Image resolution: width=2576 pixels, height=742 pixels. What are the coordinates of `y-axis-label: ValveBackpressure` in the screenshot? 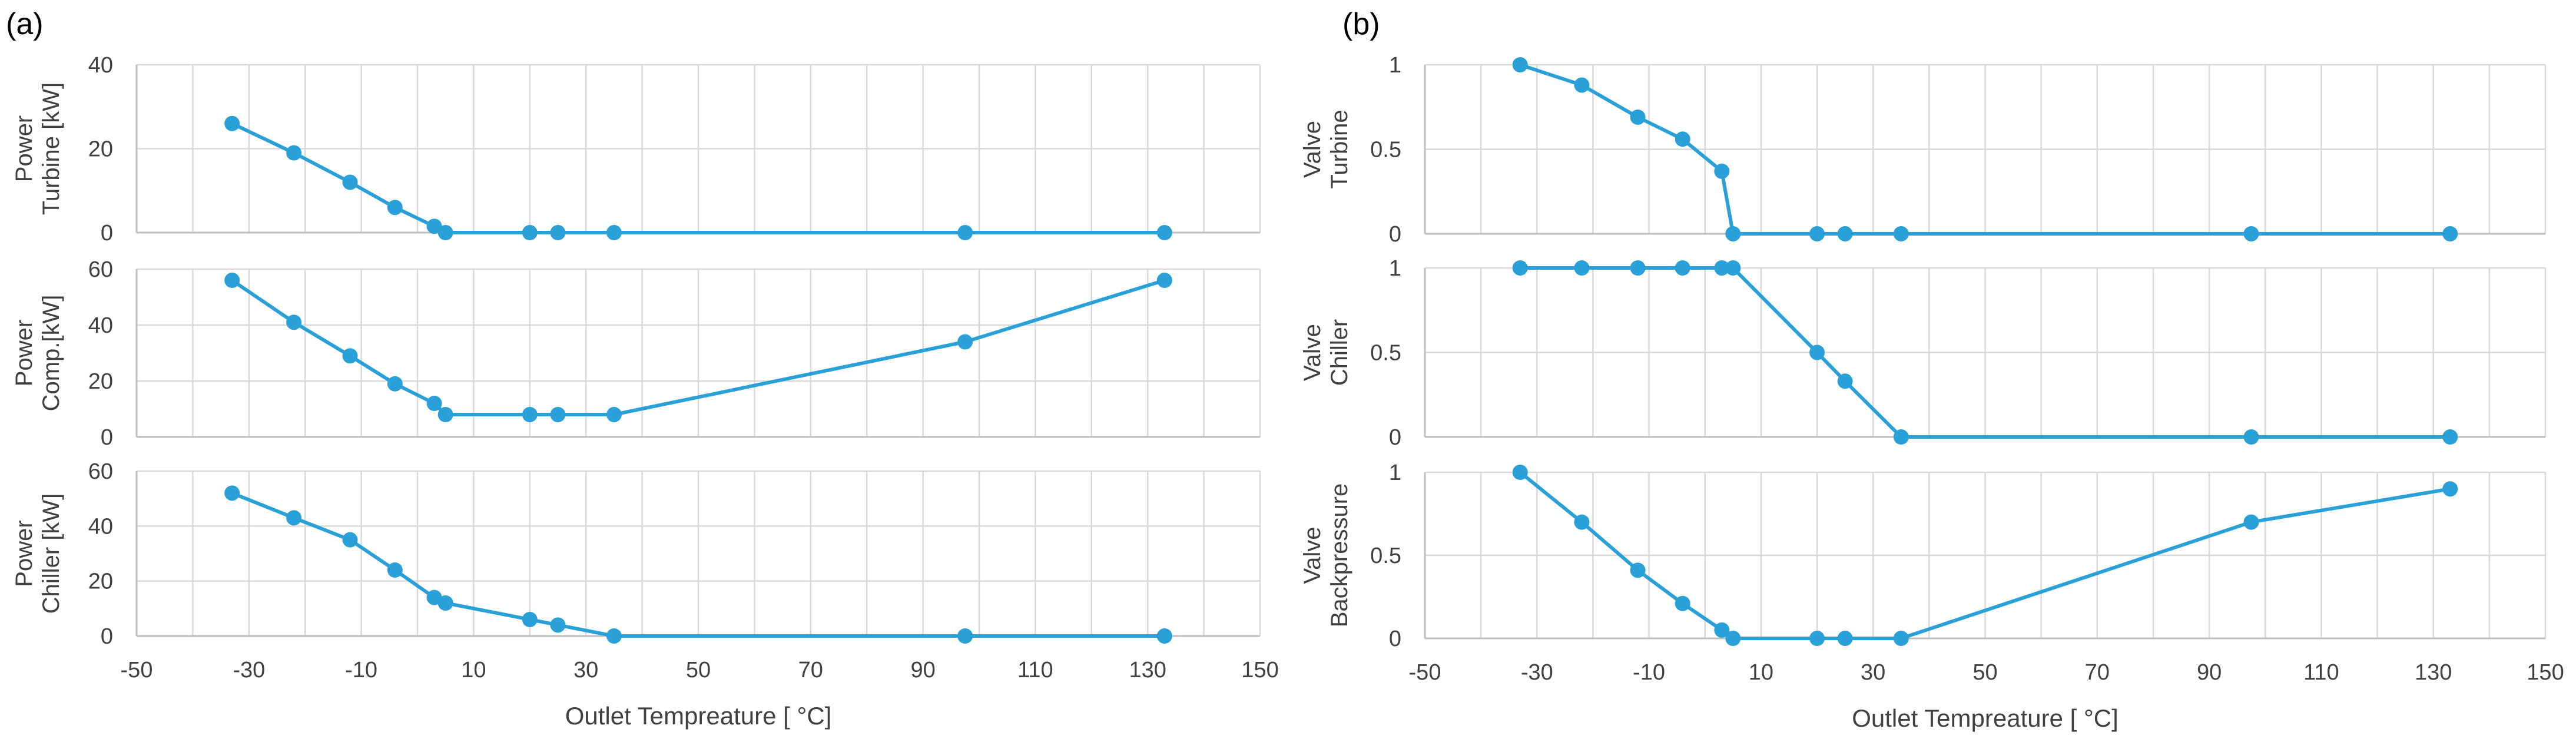 It's located at (1325, 555).